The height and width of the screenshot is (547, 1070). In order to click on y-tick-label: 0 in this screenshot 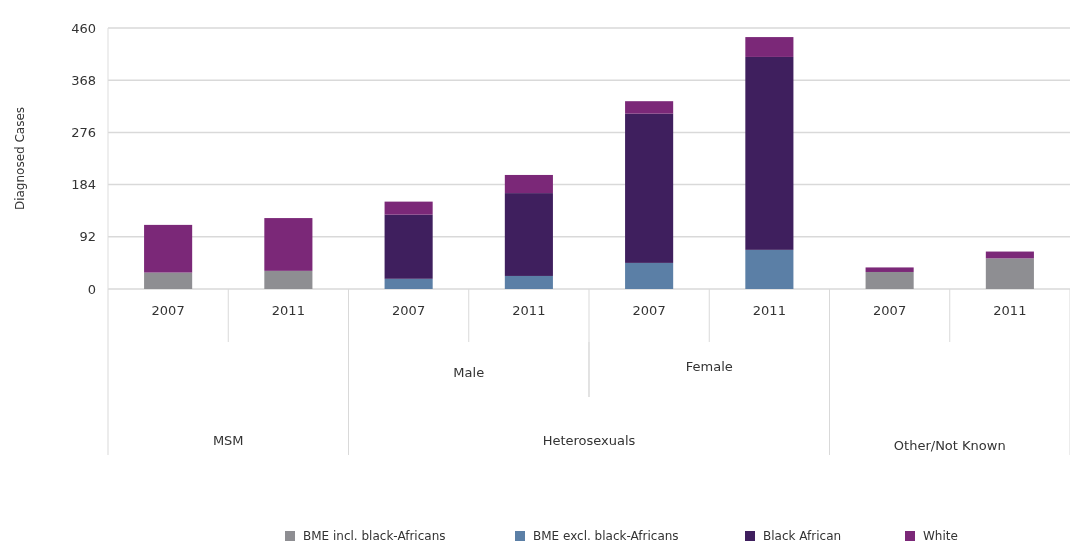, I will do `click(91, 289)`.